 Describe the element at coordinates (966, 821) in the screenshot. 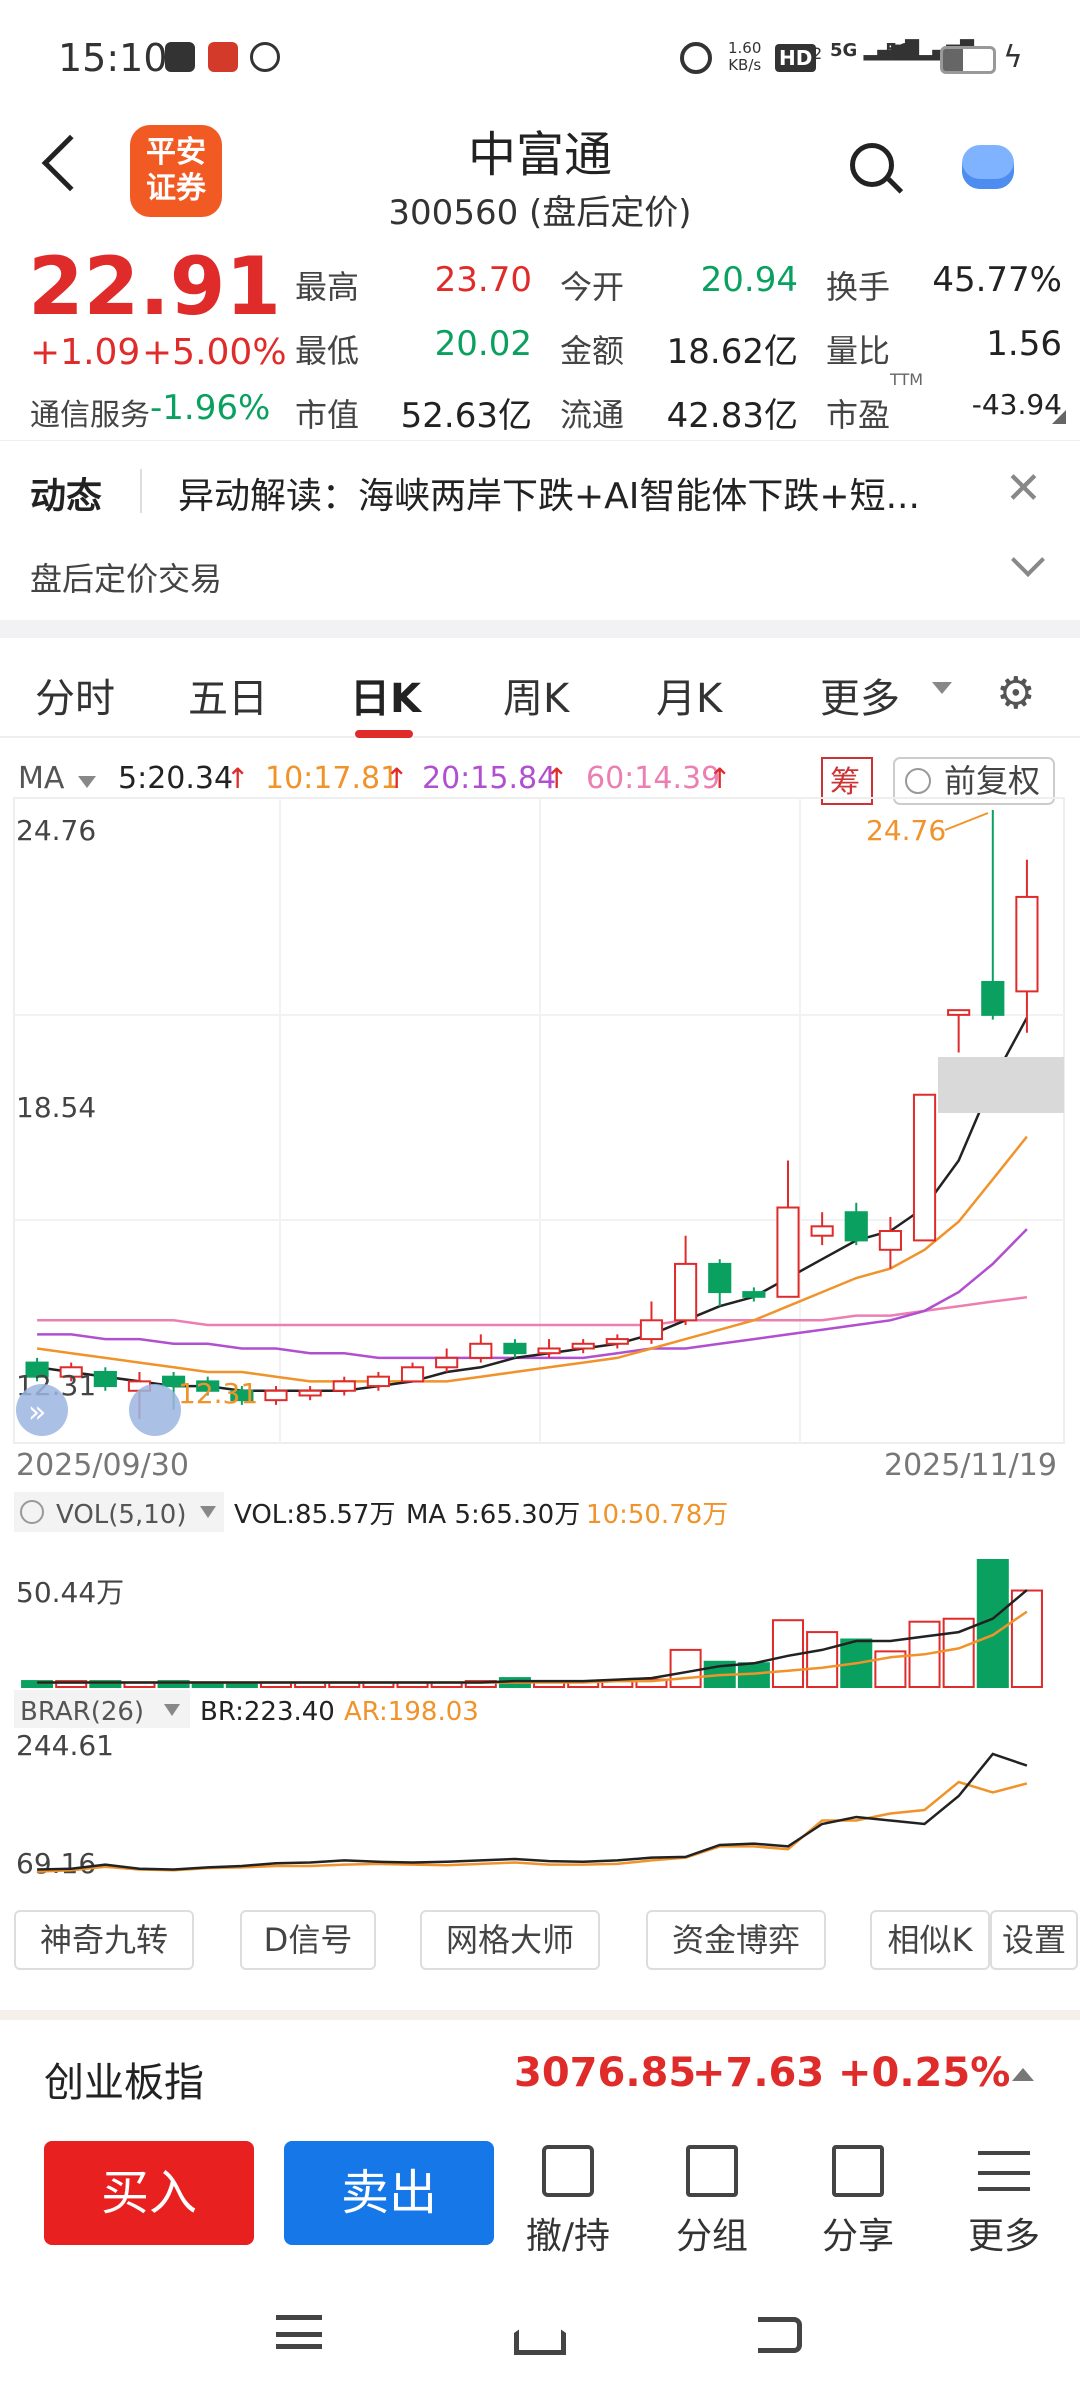

I see `high-marker-line` at that location.